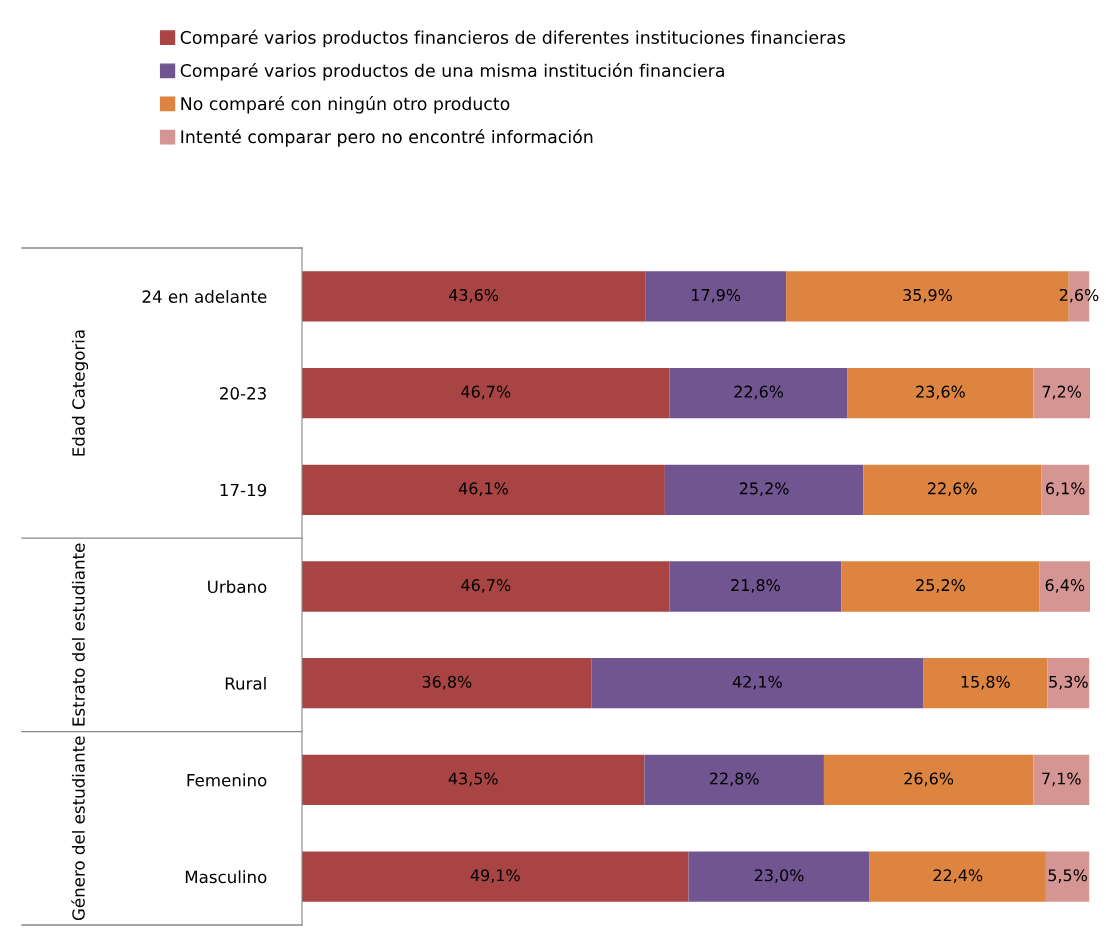 The image size is (1106, 948). I want to click on text: Edad Categoria, so click(80, 393).